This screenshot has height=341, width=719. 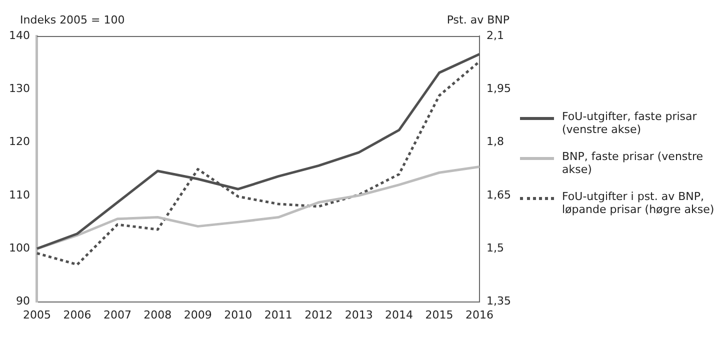 What do you see at coordinates (499, 195) in the screenshot?
I see `y2-tick-label: 1,65` at bounding box center [499, 195].